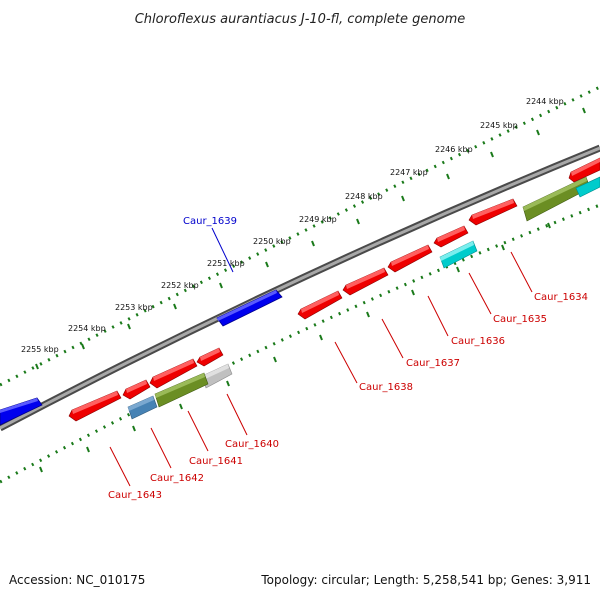 The width and height of the screenshot is (600, 600). Describe the element at coordinates (252, 444) in the screenshot. I see `gene-label-caur-1640: Caur_1640` at that location.